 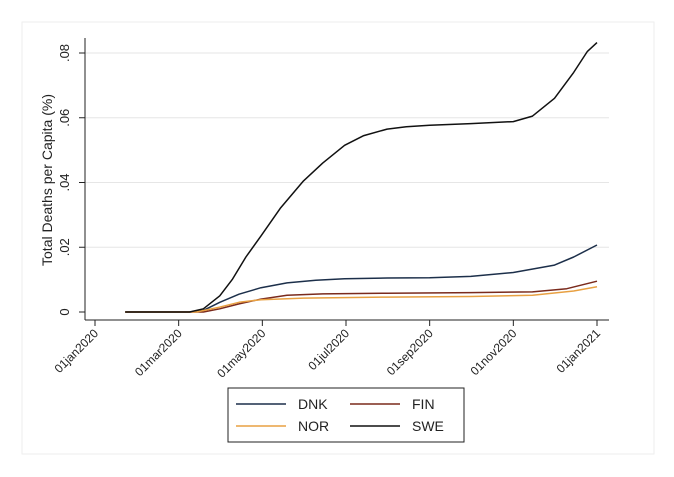 What do you see at coordinates (423, 404) in the screenshot?
I see `legend-label-fin: FIN` at bounding box center [423, 404].